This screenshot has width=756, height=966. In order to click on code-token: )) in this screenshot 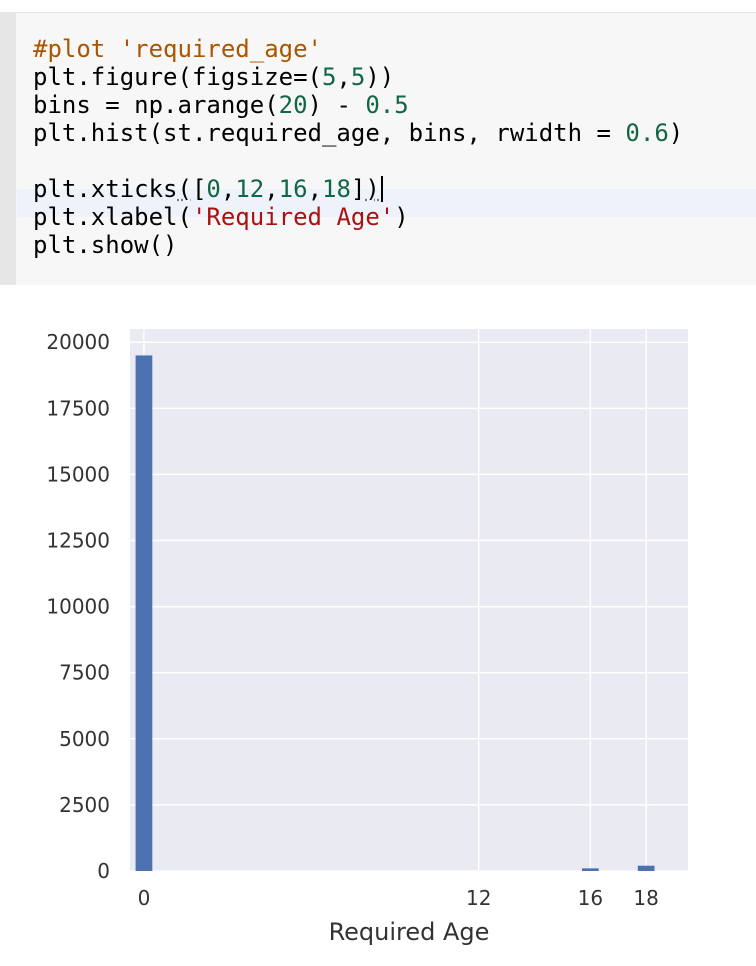, I will do `click(380, 77)`.